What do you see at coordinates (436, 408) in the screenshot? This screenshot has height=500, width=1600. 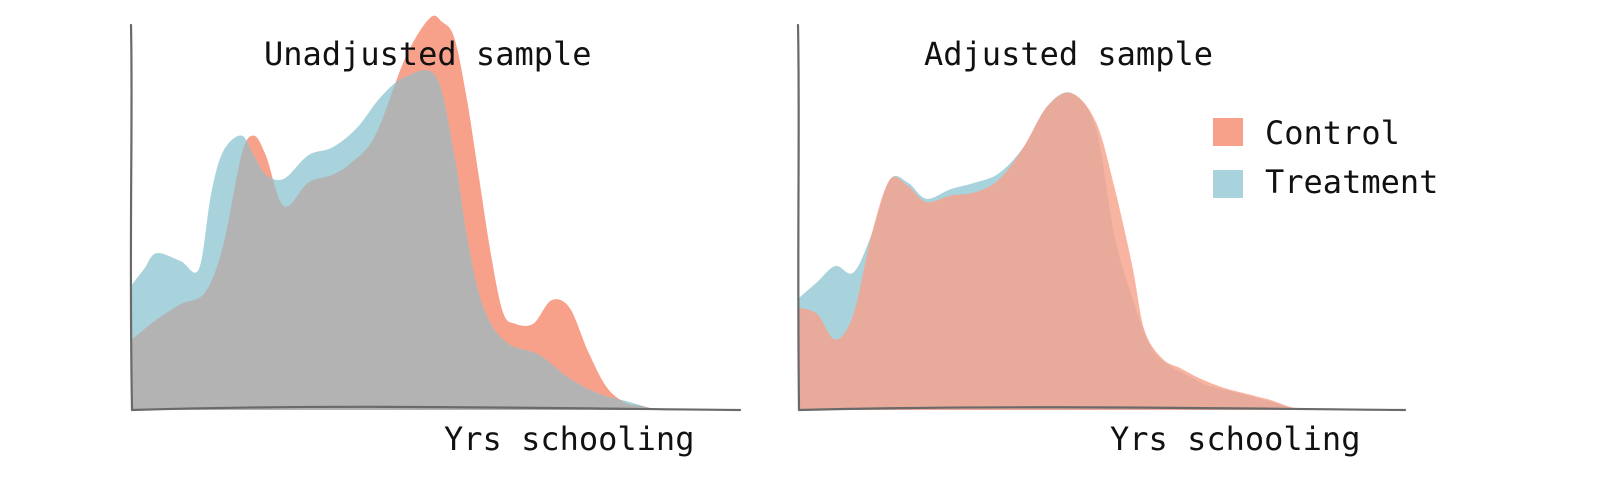 I see `unadjusted-x-axis` at bounding box center [436, 408].